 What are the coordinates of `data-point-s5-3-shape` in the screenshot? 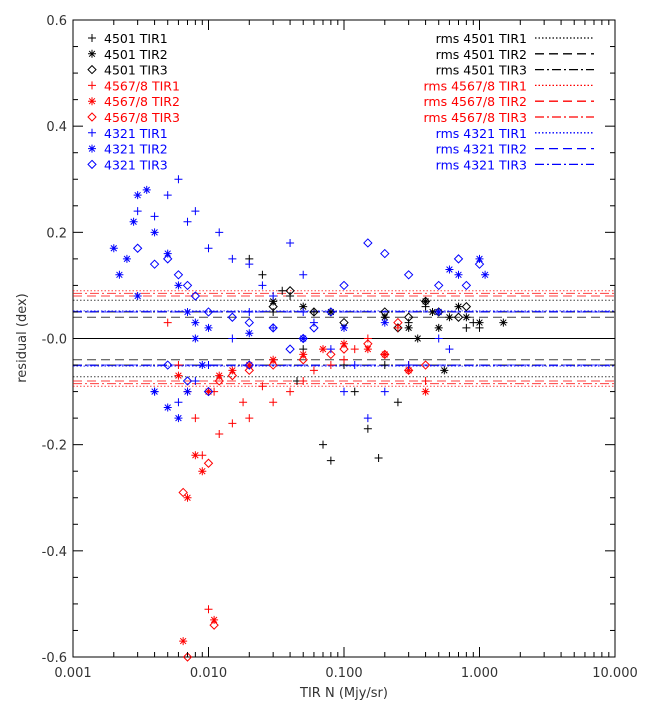 It's located at (214, 625).